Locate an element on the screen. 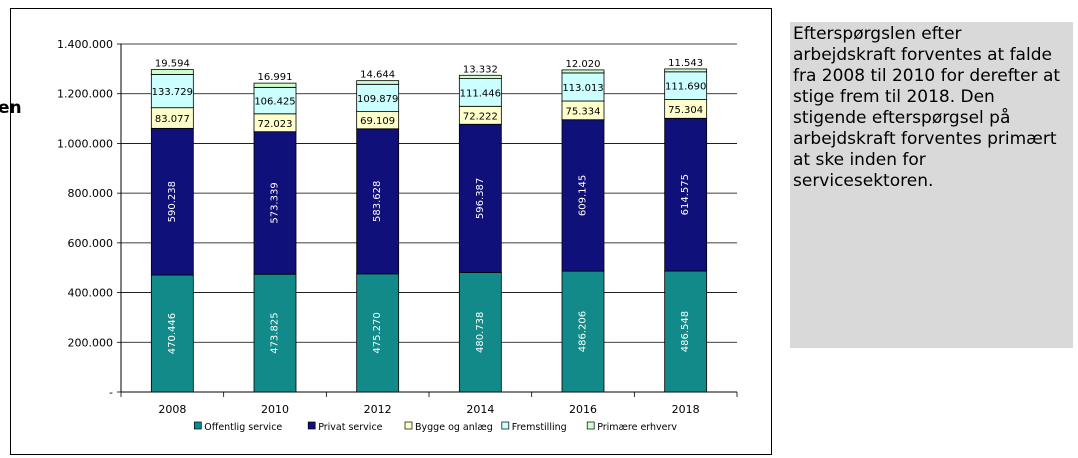 The width and height of the screenshot is (1078, 458). legend-label: Fremstilling is located at coordinates (539, 427).